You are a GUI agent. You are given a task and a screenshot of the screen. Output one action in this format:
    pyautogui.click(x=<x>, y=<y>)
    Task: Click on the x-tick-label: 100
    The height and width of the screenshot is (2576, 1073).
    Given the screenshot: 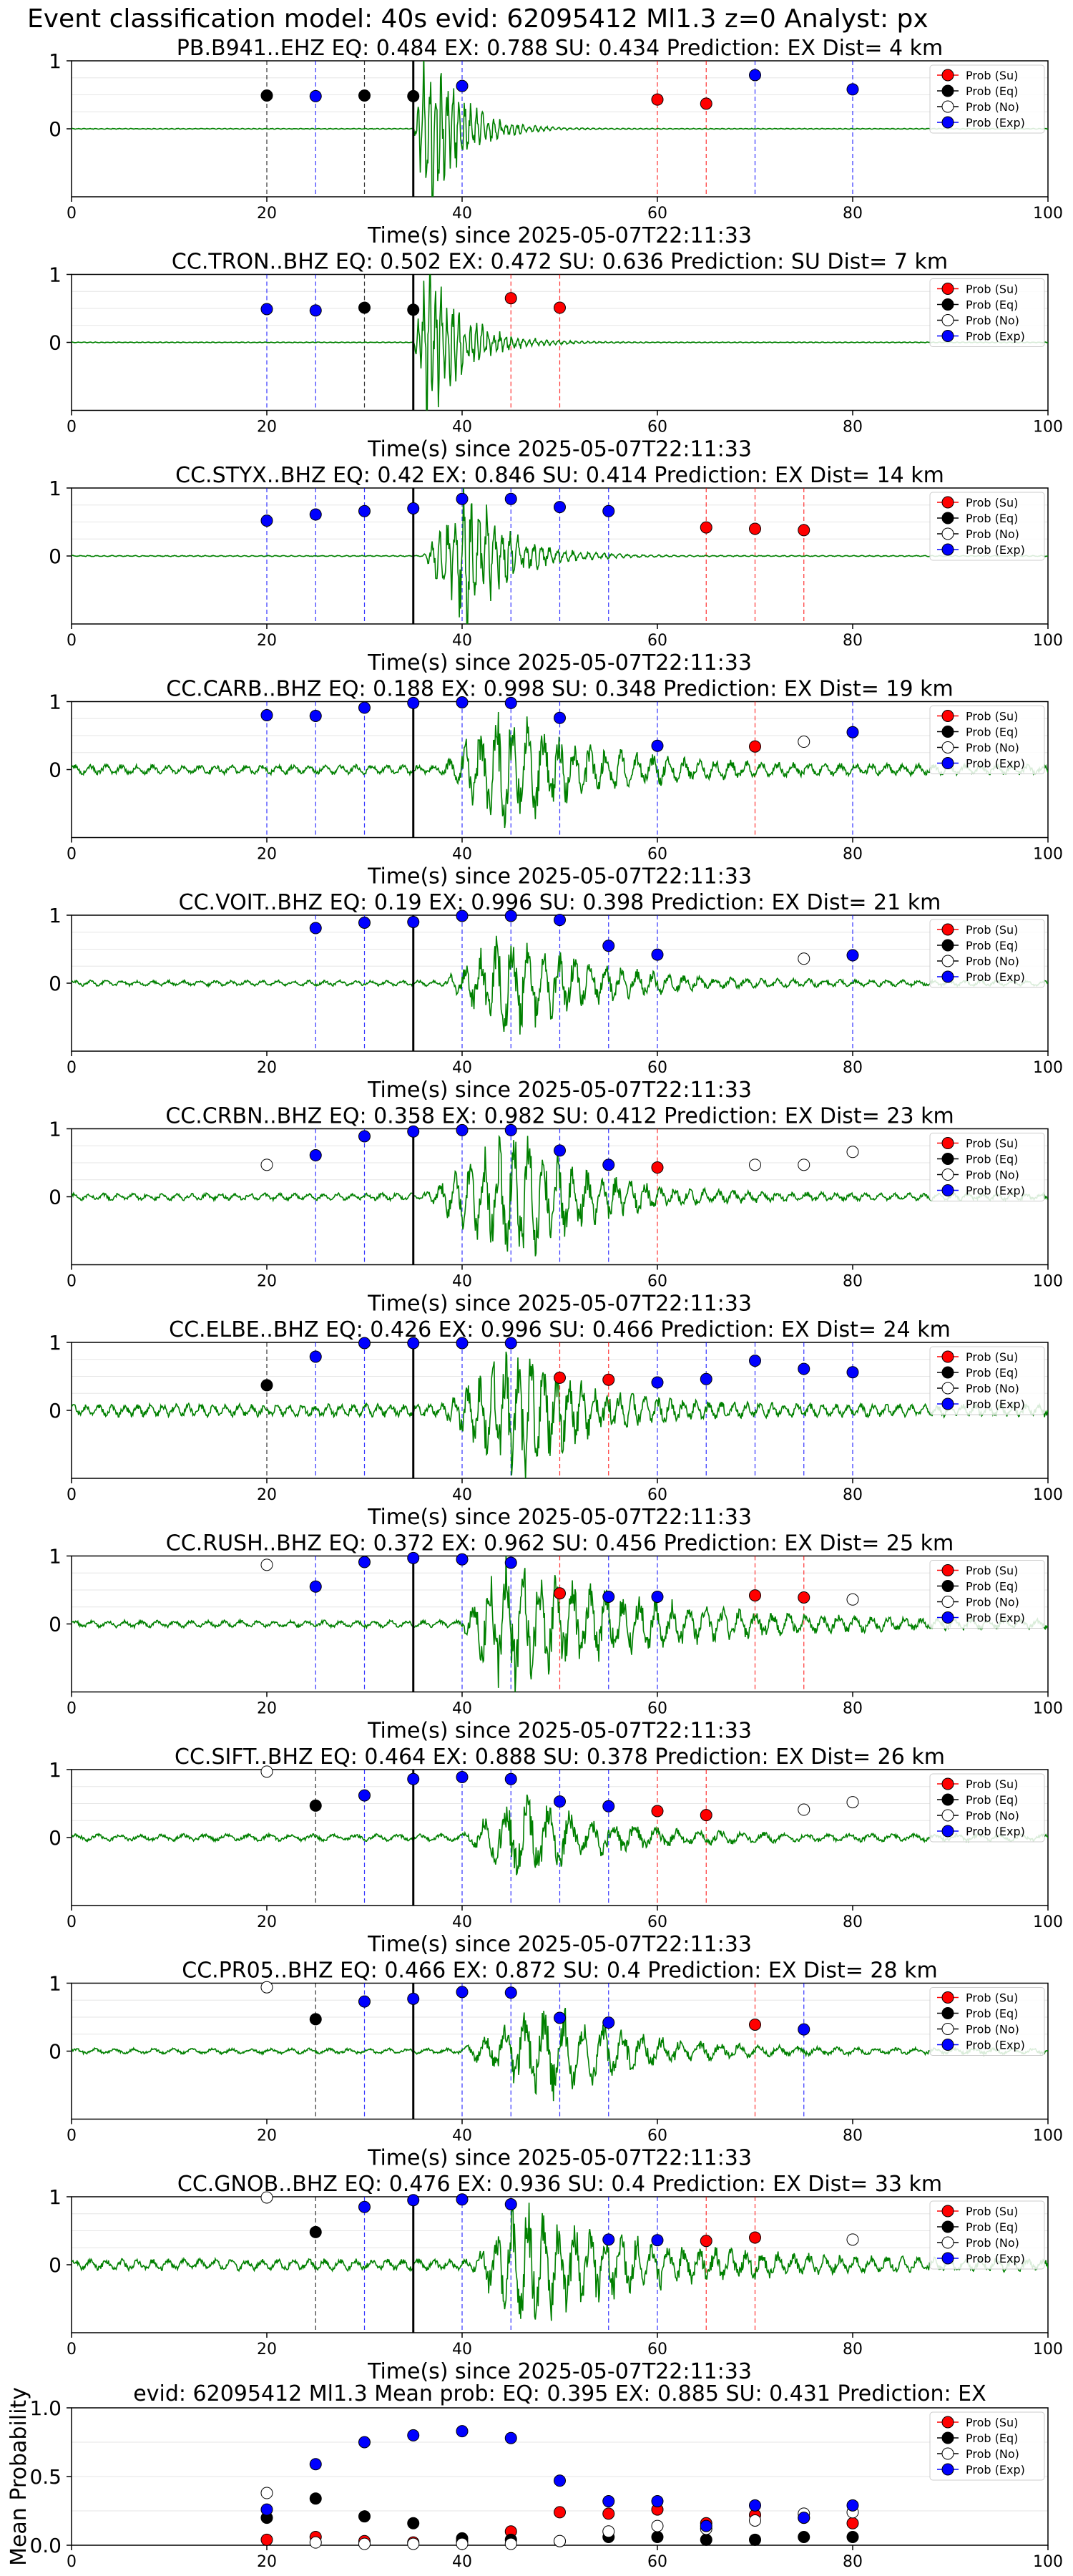 What is the action you would take?
    pyautogui.click(x=1048, y=2349)
    